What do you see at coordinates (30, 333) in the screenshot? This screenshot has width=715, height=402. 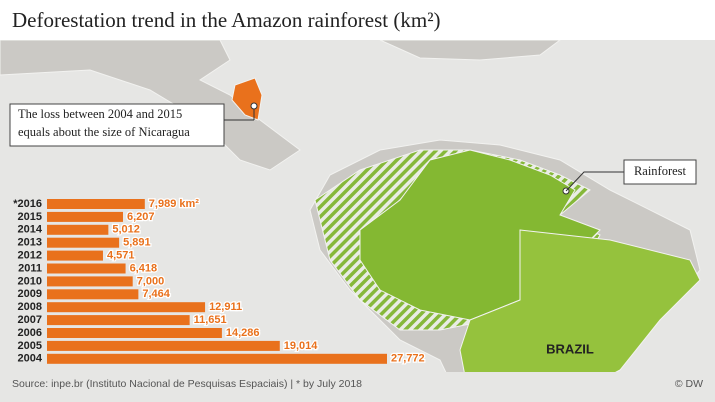 I see `y-tick-label: 2006` at bounding box center [30, 333].